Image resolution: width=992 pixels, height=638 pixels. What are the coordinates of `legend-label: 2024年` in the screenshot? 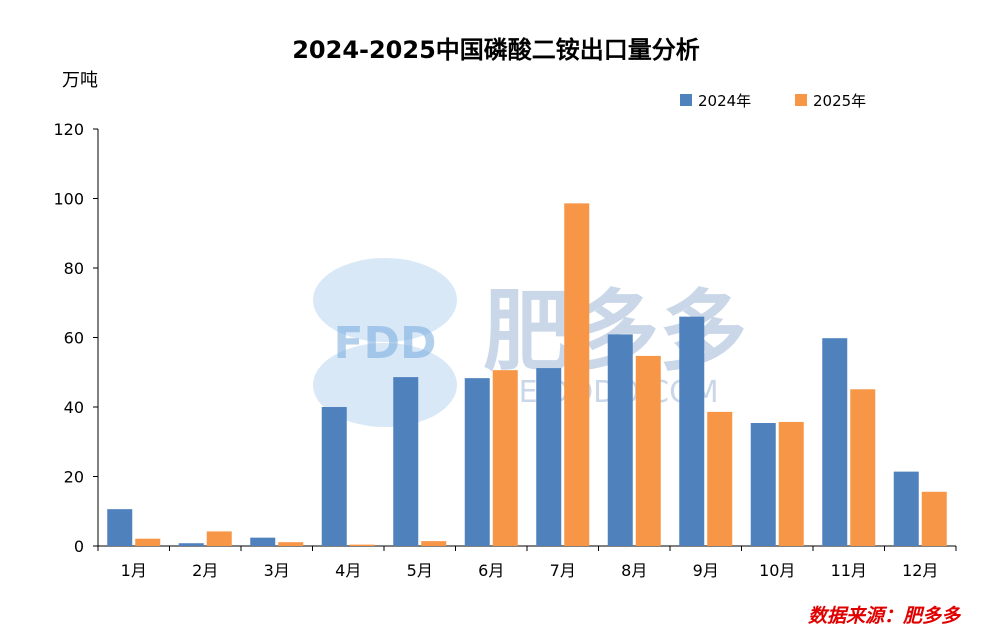 It's located at (724, 101).